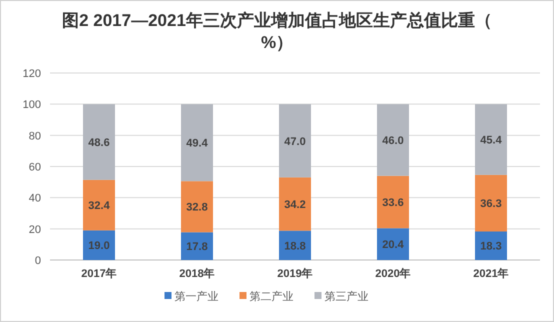 The height and width of the screenshot is (322, 554). What do you see at coordinates (346, 296) in the screenshot?
I see `legend-label: 第三产业` at bounding box center [346, 296].